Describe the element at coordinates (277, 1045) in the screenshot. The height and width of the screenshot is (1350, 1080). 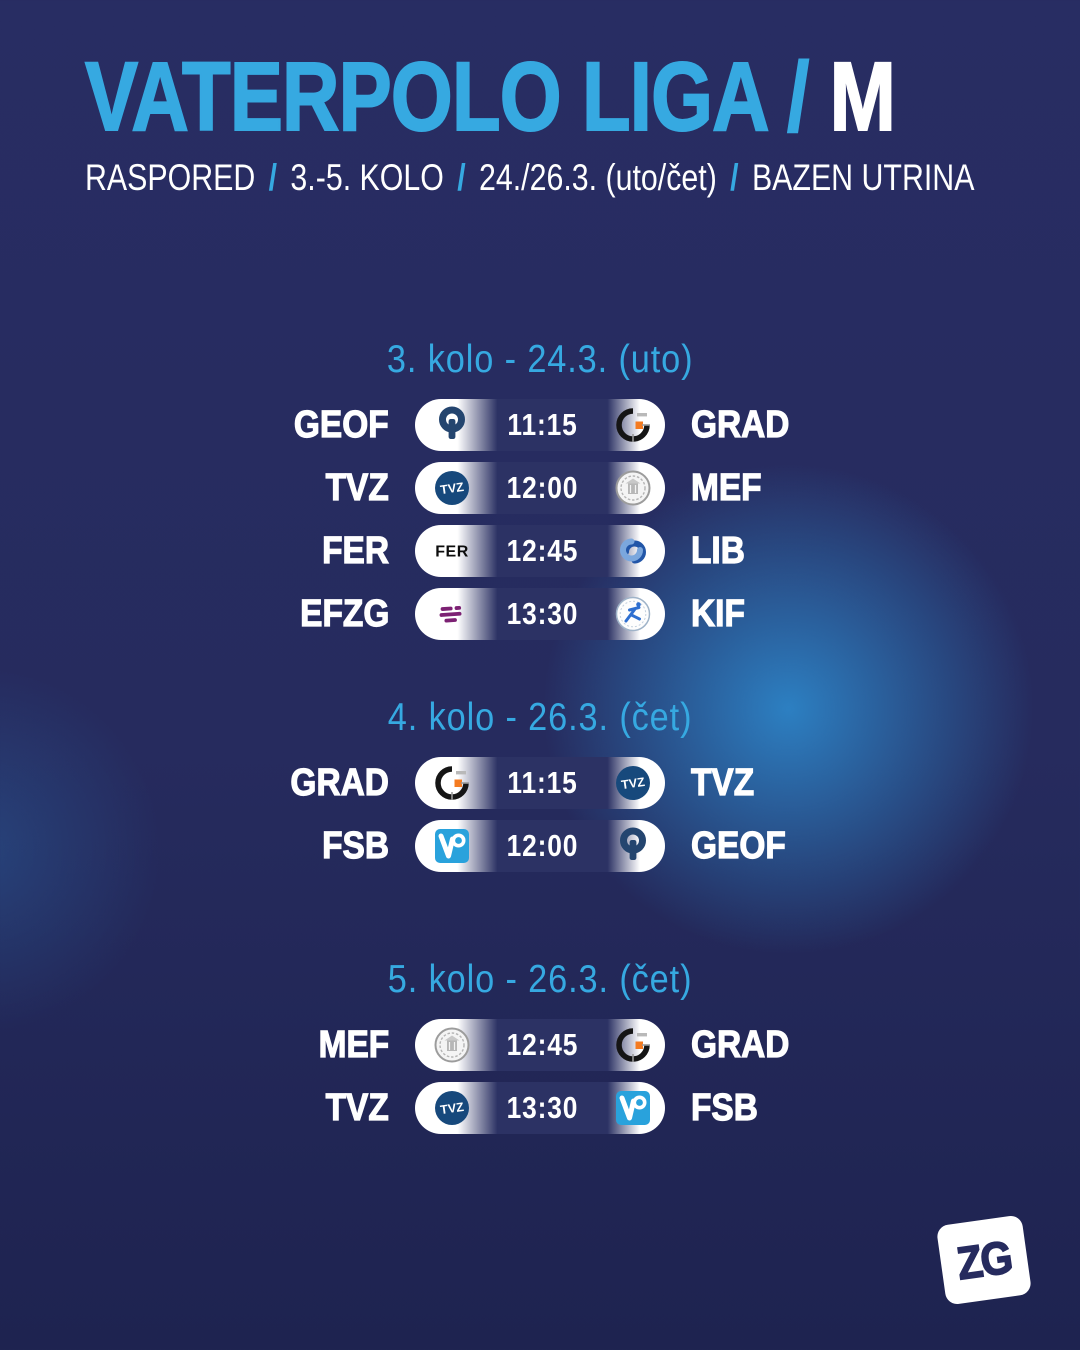
I see `home-team-cell: MEF` at that location.